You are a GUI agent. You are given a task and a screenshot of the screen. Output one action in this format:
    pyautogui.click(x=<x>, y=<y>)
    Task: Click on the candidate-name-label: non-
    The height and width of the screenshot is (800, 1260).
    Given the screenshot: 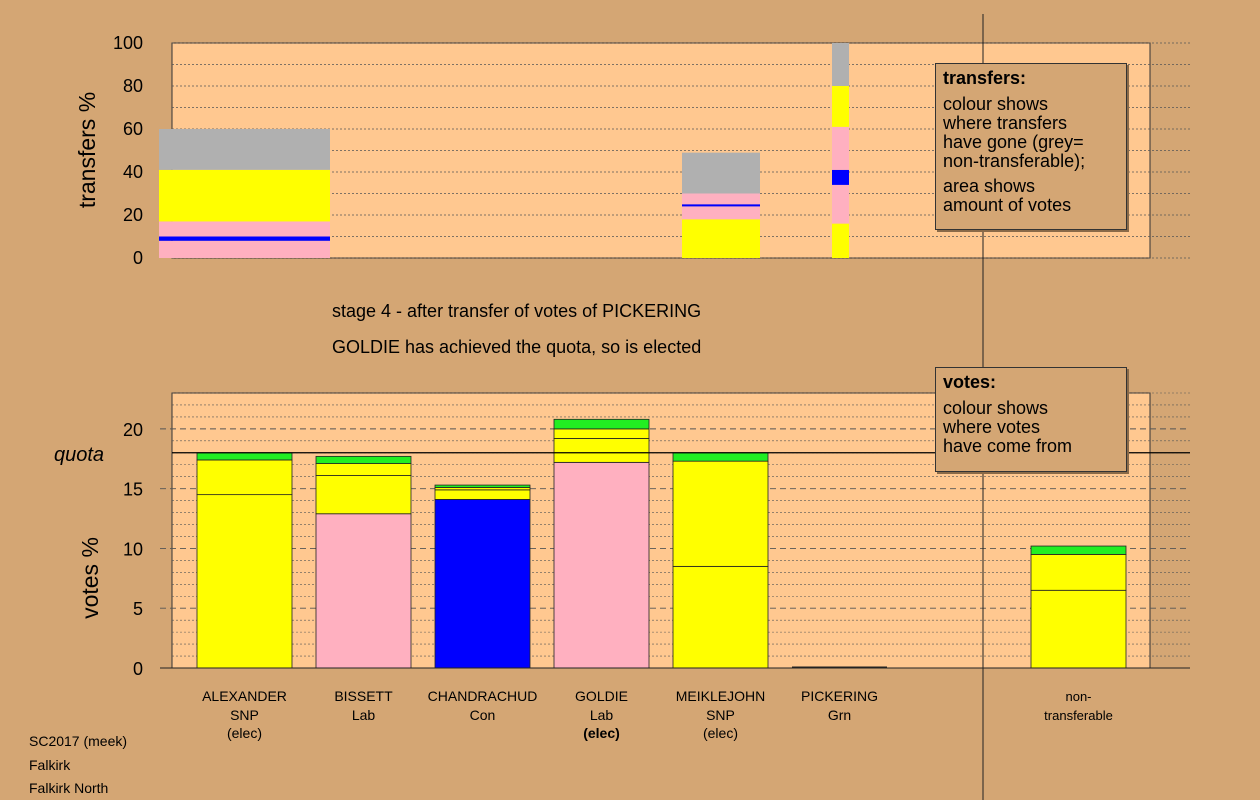 What is the action you would take?
    pyautogui.click(x=1078, y=696)
    